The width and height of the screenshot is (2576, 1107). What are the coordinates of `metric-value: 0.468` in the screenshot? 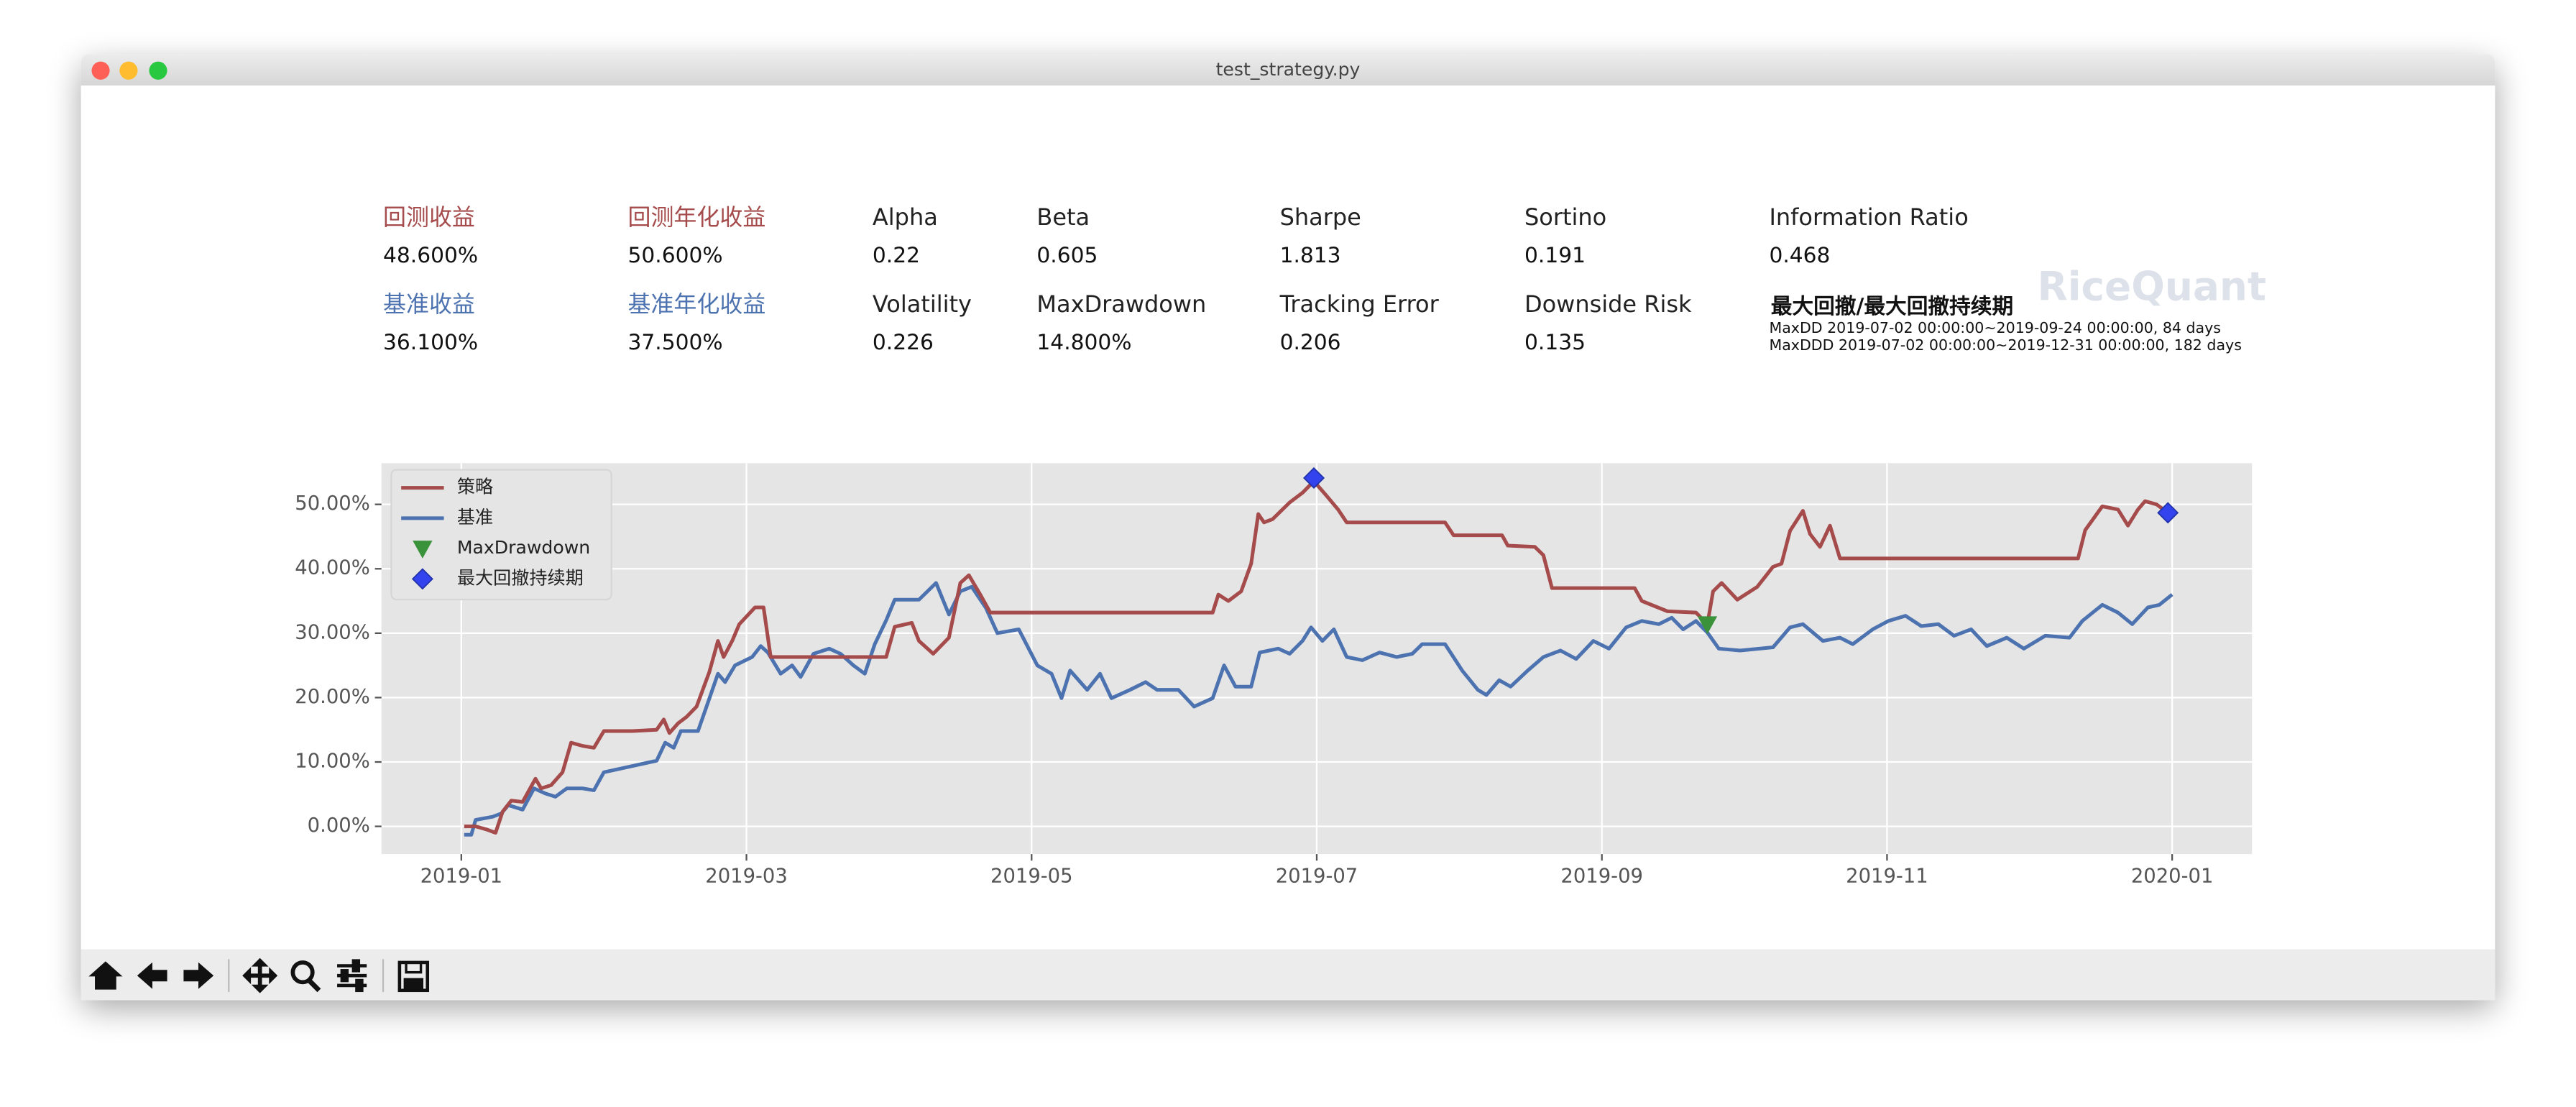 It's located at (1799, 255).